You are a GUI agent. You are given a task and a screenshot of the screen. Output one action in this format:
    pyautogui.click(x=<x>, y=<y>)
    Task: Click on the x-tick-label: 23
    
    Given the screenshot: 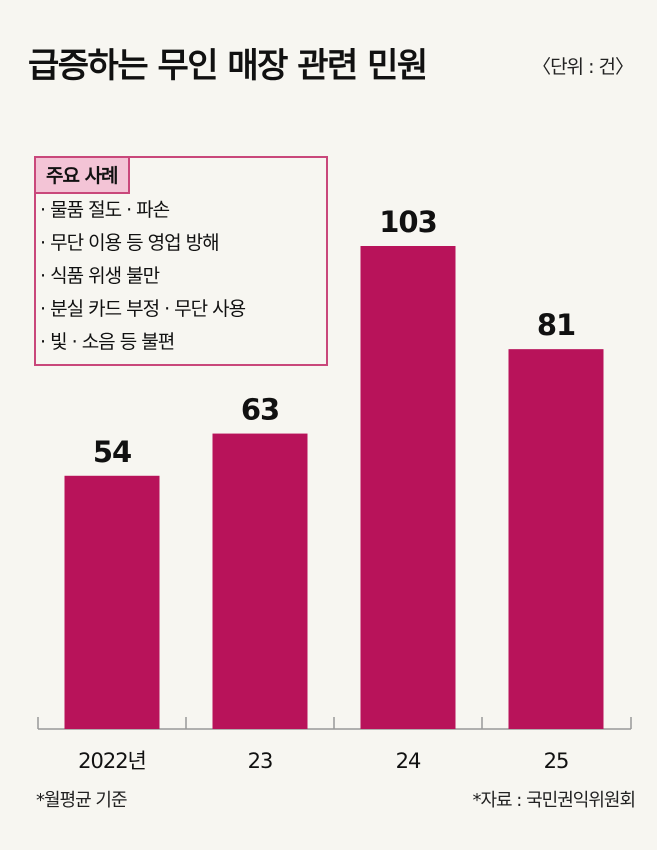 What is the action you would take?
    pyautogui.click(x=260, y=761)
    